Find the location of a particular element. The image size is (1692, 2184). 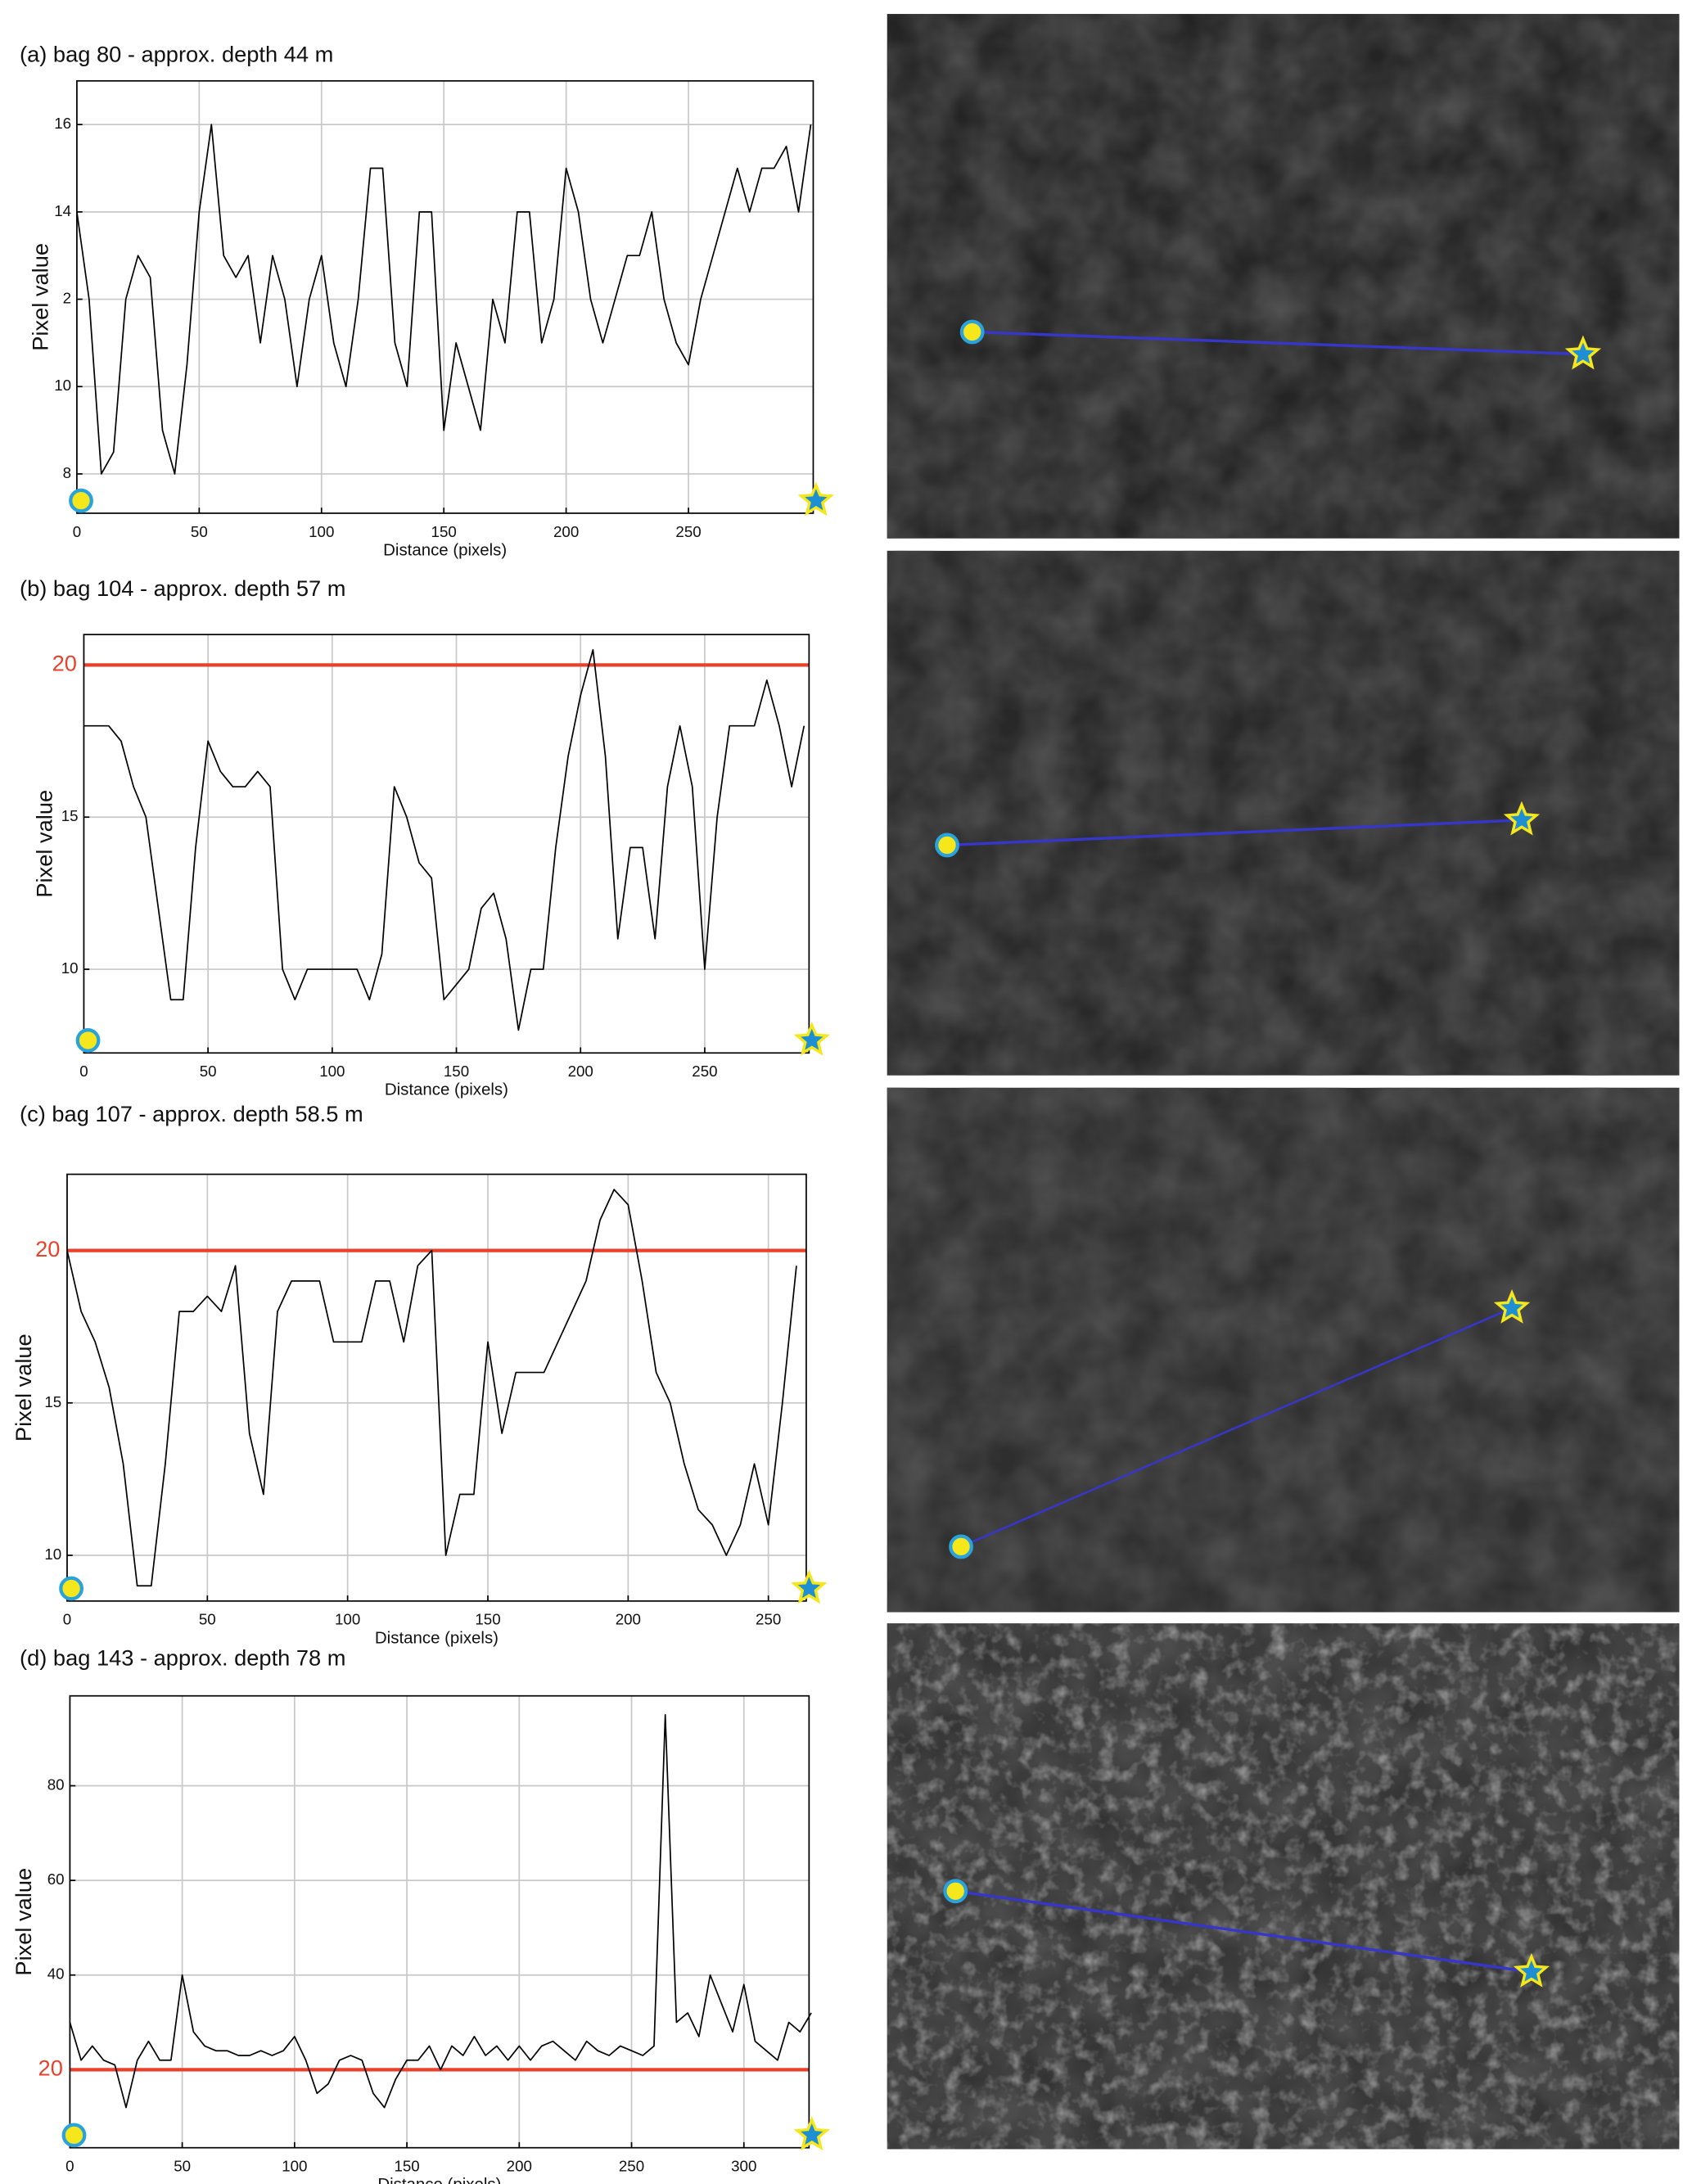

photo-speckle is located at coordinates (1283, 1887).